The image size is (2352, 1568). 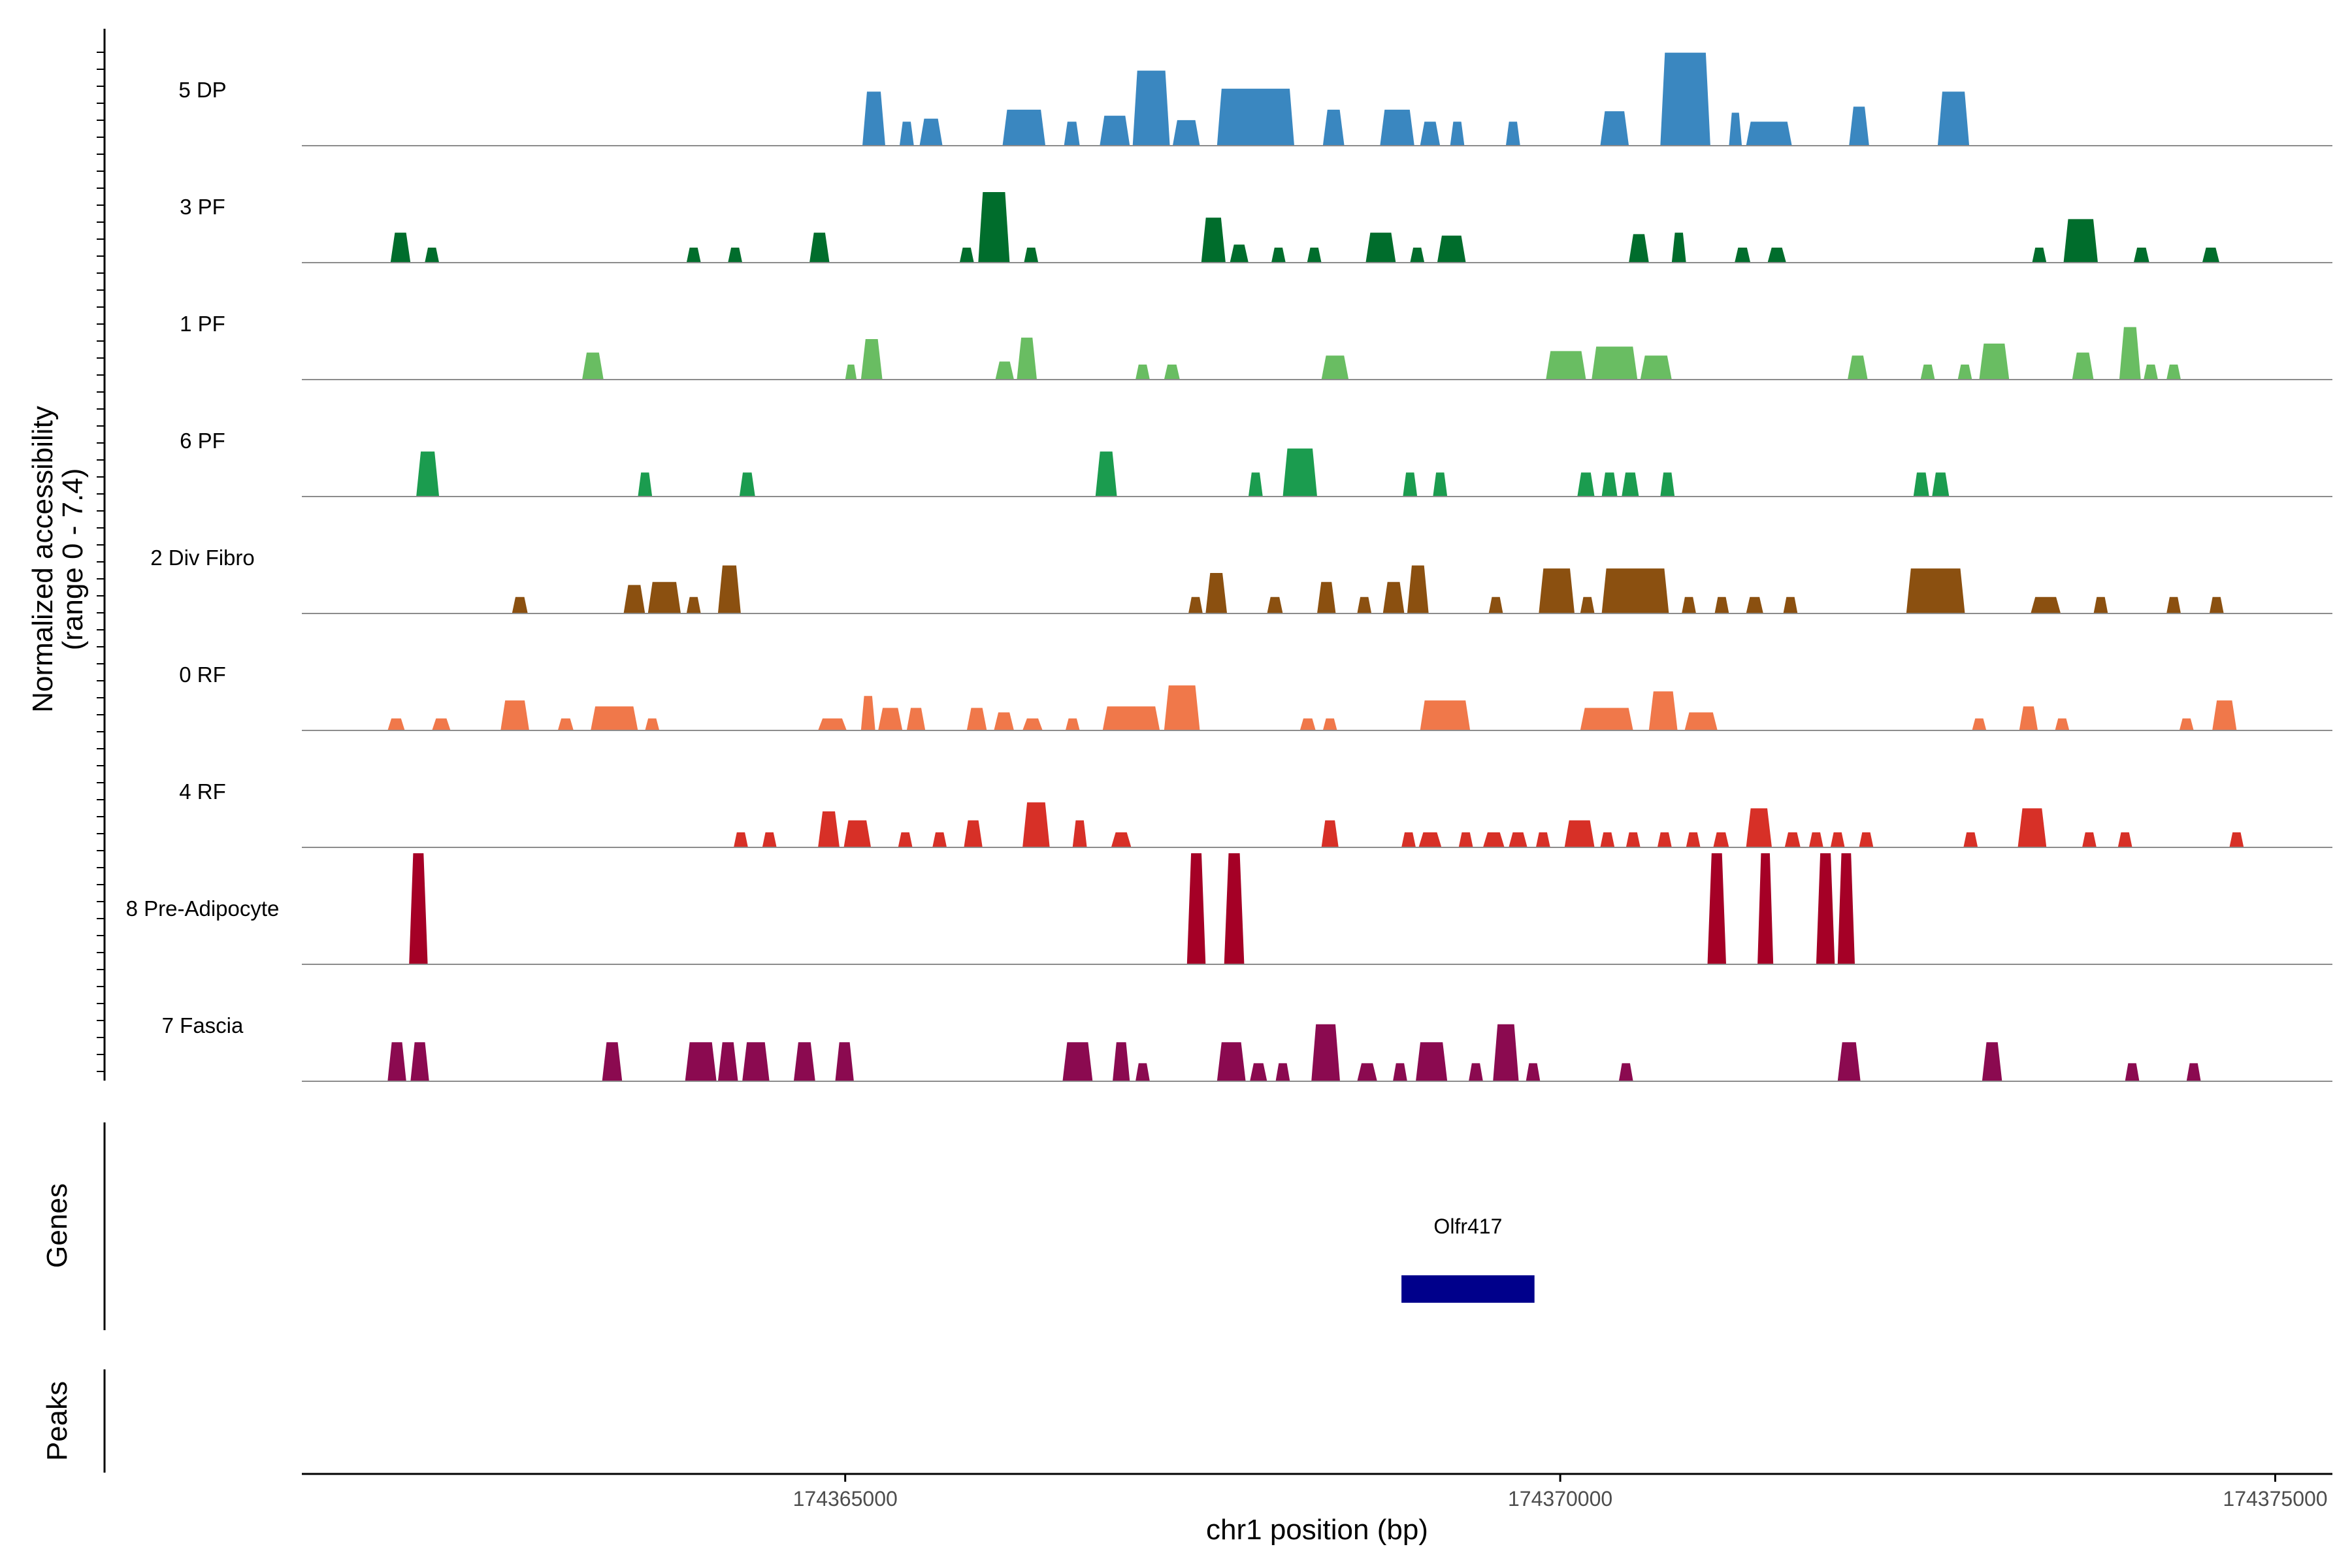 What do you see at coordinates (1255, 696) in the screenshot?
I see `track-0-rf: 0 RF` at bounding box center [1255, 696].